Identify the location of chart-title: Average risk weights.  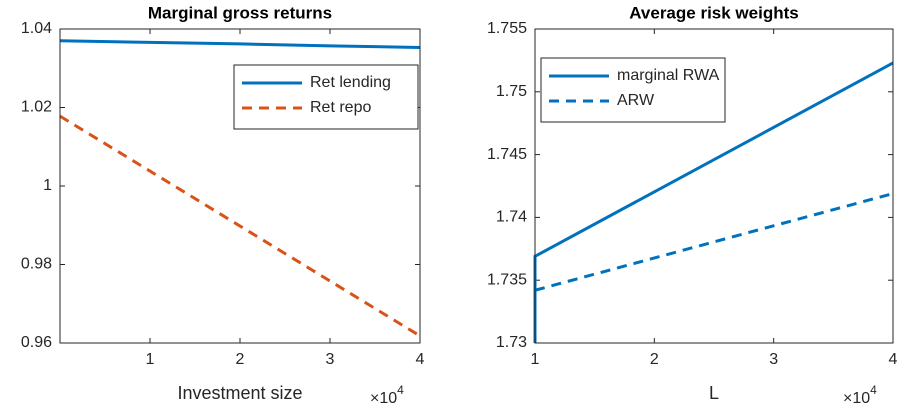
(713, 12).